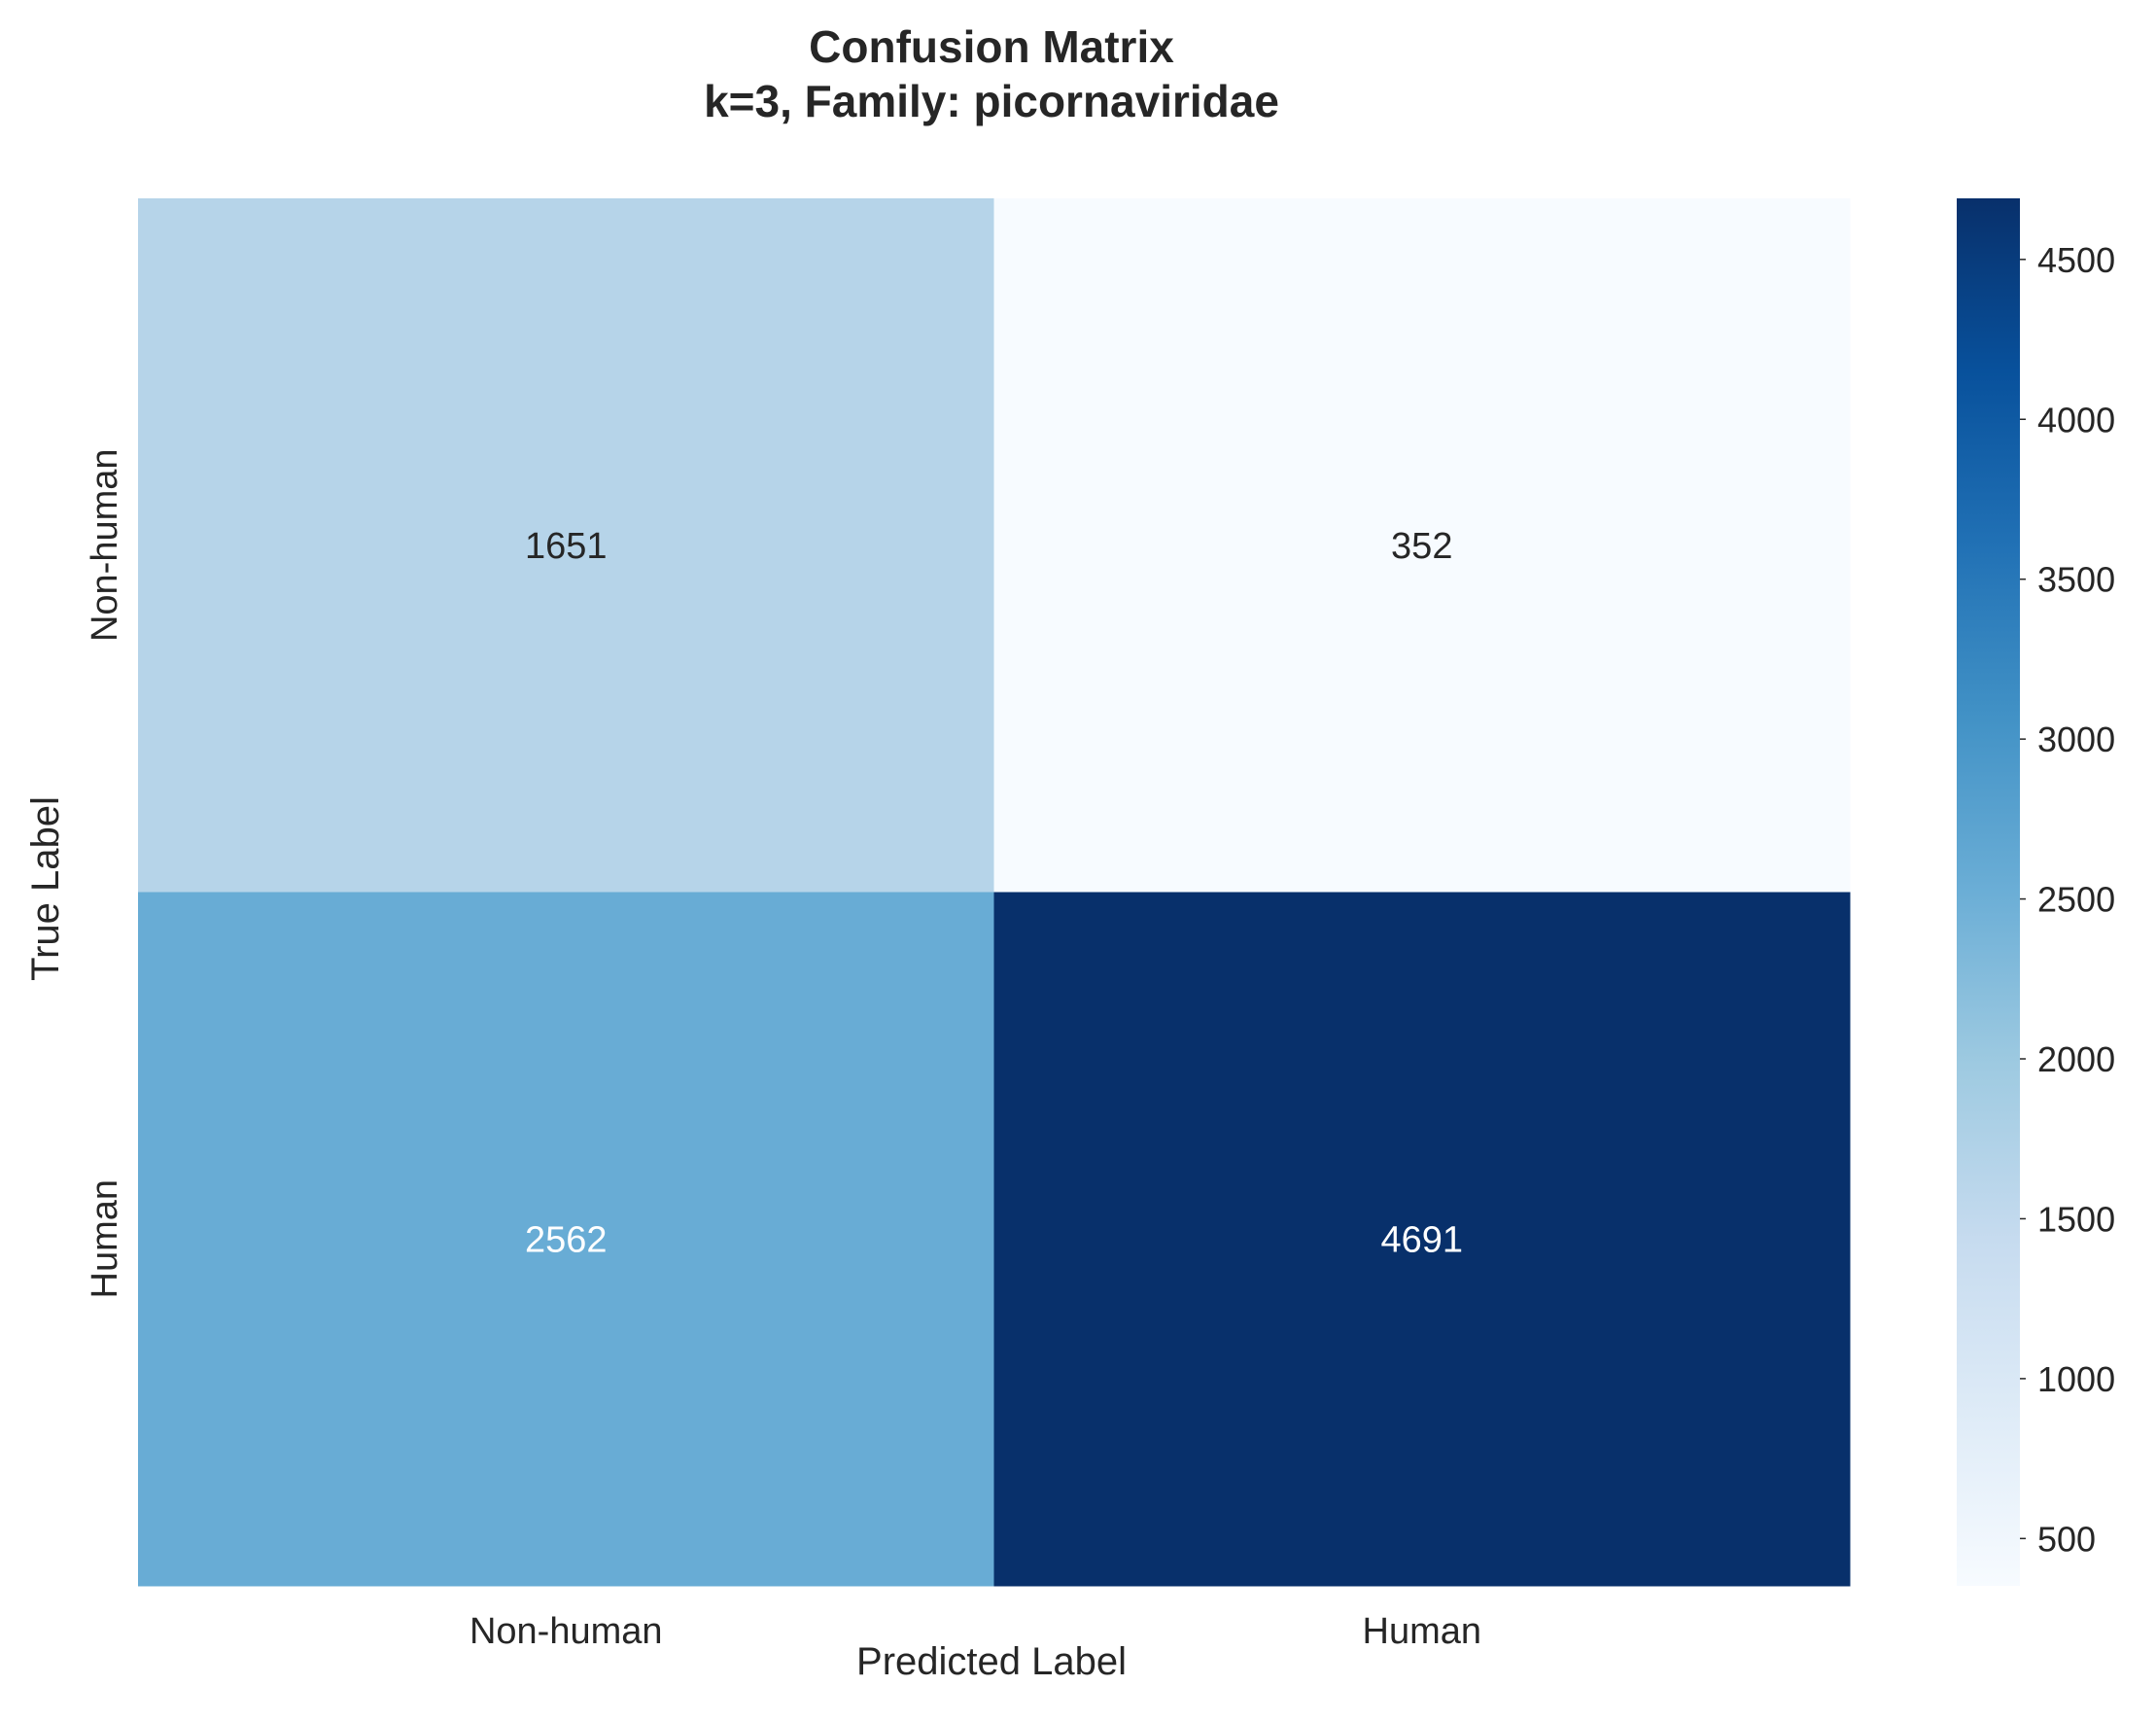  What do you see at coordinates (2076, 1059) in the screenshot?
I see `colorbar-tick-label: 2000` at bounding box center [2076, 1059].